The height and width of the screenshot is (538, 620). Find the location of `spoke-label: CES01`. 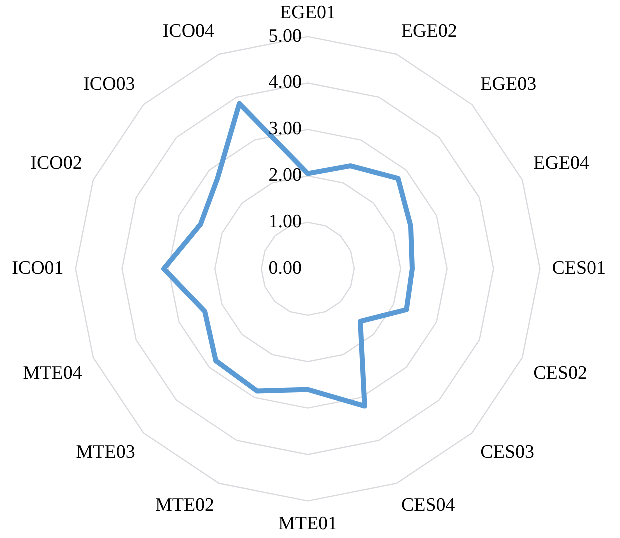

spoke-label: CES01 is located at coordinates (579, 268).